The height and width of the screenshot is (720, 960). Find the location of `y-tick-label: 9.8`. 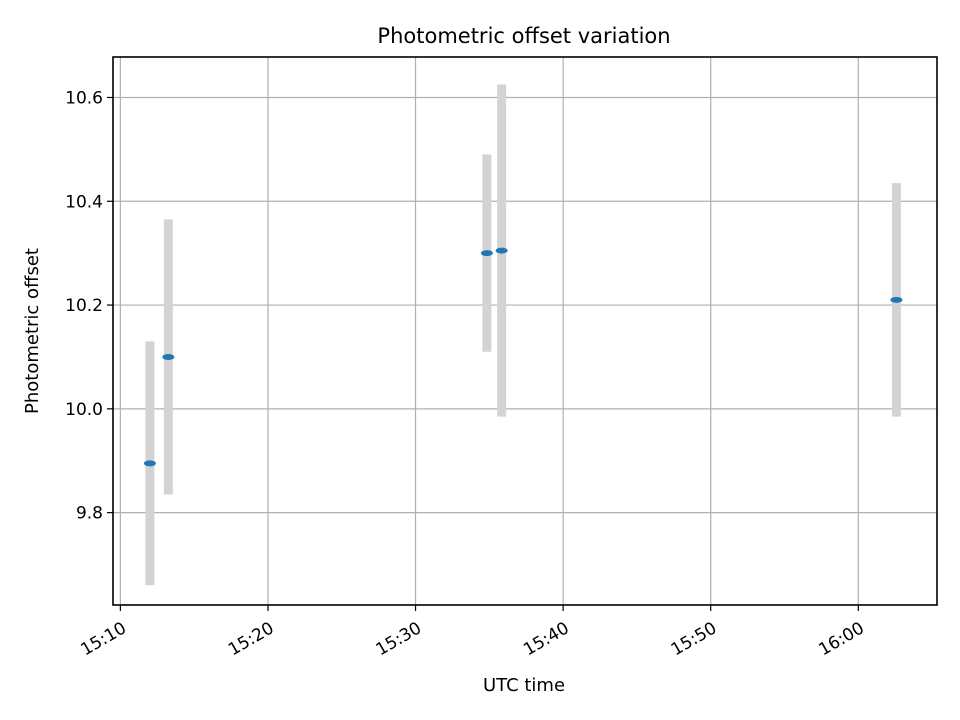

y-tick-label: 9.8 is located at coordinates (89, 514).